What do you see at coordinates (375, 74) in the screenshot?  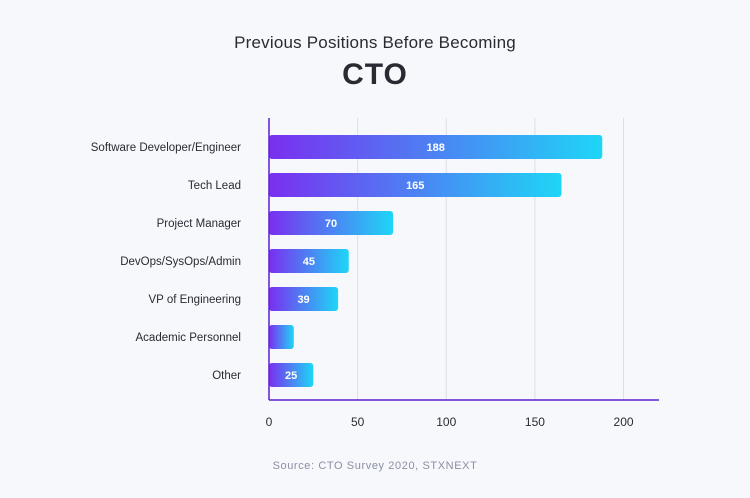 I see `chart-title: CTO` at bounding box center [375, 74].